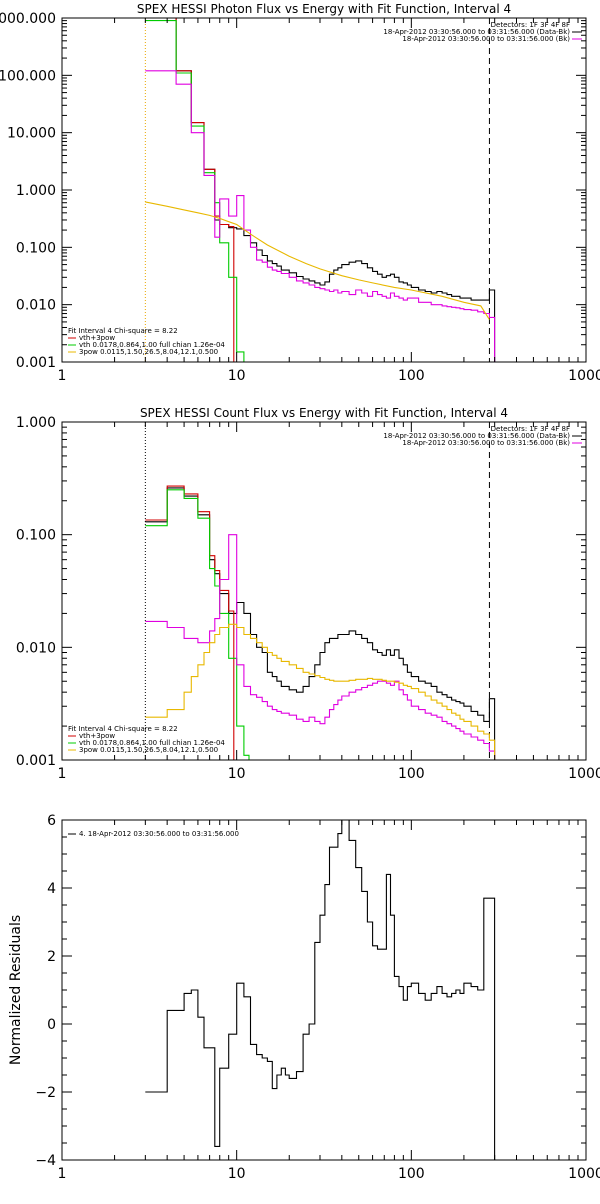 Image resolution: width=600 pixels, height=1204 pixels. I want to click on y-tick-label: 1000.000, so click(28, 19).